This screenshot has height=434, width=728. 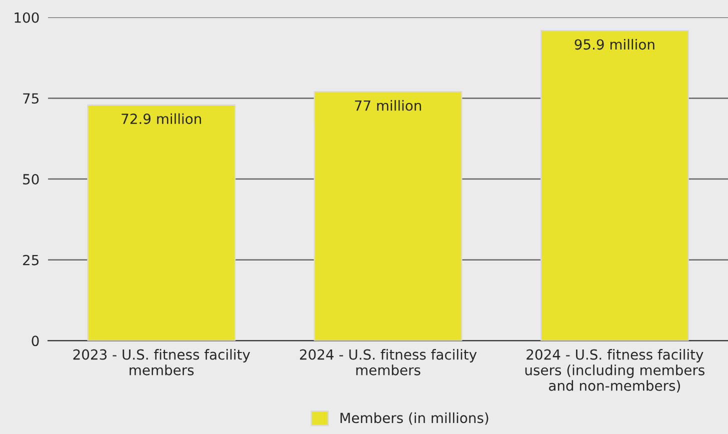 I want to click on x-tick-label: 2023 - U.S. fitness facility members, so click(x=161, y=362).